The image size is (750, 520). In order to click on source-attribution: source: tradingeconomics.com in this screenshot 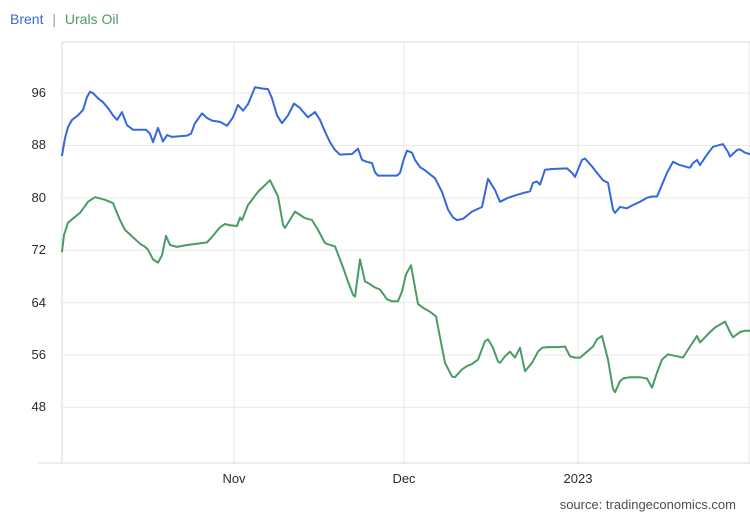, I will do `click(647, 504)`.